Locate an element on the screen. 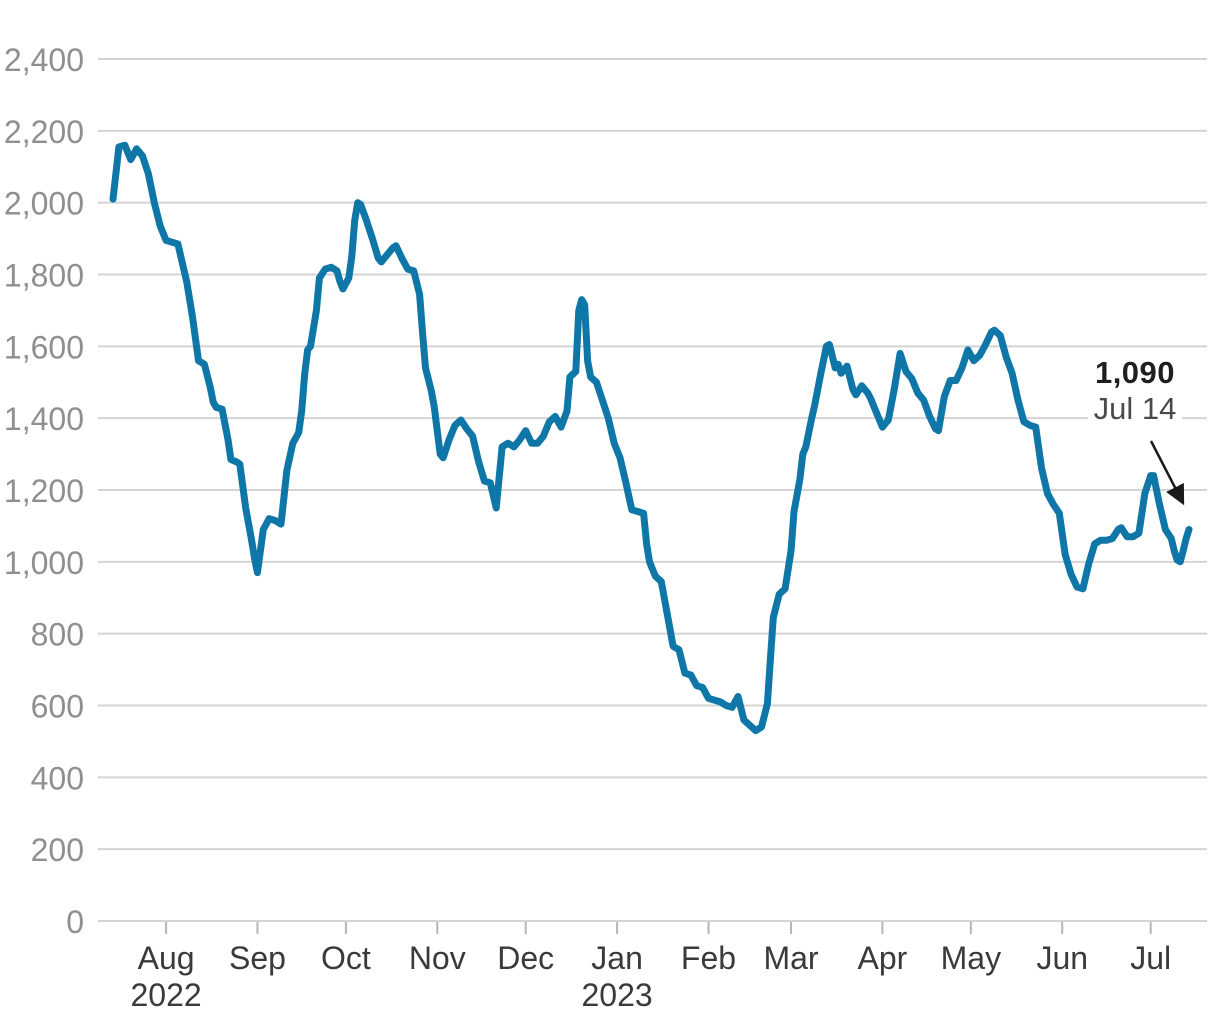  annotation-graphics is located at coordinates (1167, 473).